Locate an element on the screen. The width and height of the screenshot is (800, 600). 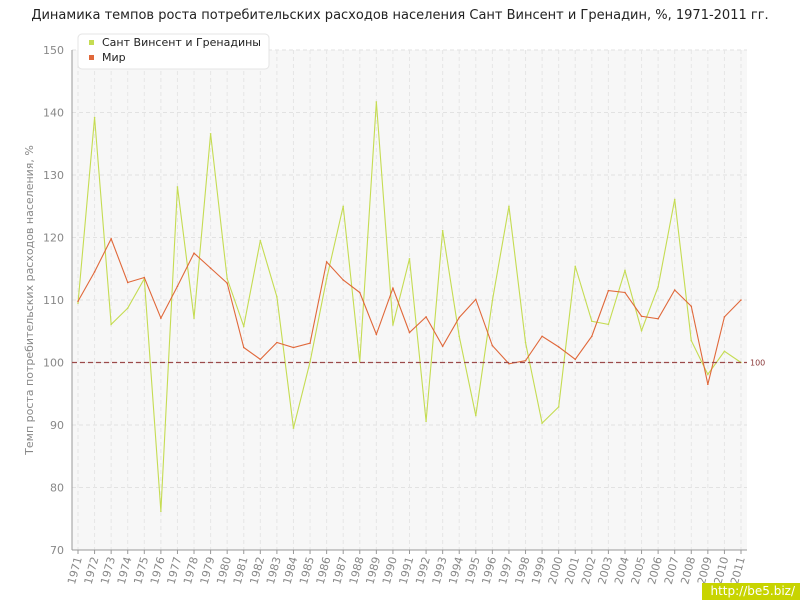
y-tick-label: 100 is located at coordinates (53, 363).